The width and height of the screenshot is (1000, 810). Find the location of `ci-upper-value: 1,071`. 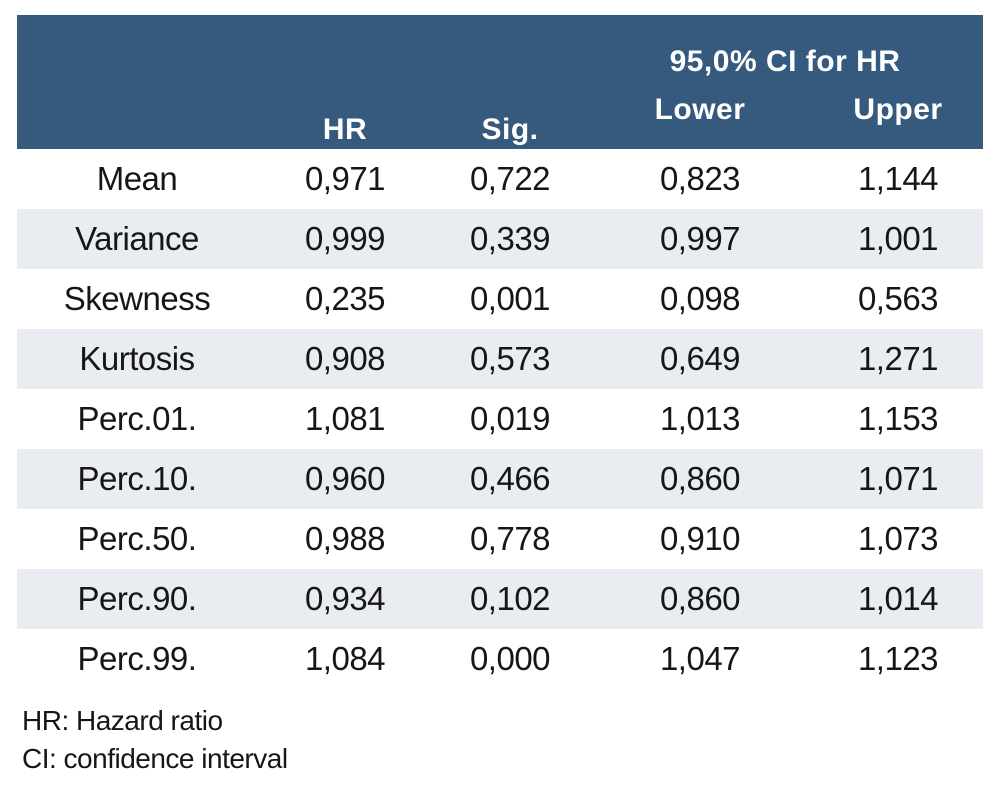

ci-upper-value: 1,071 is located at coordinates (898, 479).